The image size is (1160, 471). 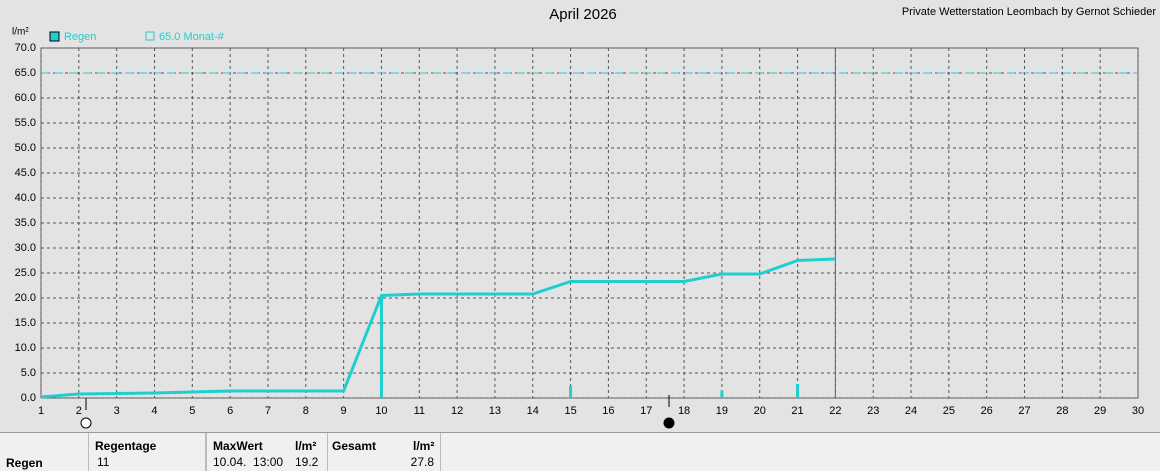 What do you see at coordinates (457, 411) in the screenshot?
I see `x-tick-label: 12` at bounding box center [457, 411].